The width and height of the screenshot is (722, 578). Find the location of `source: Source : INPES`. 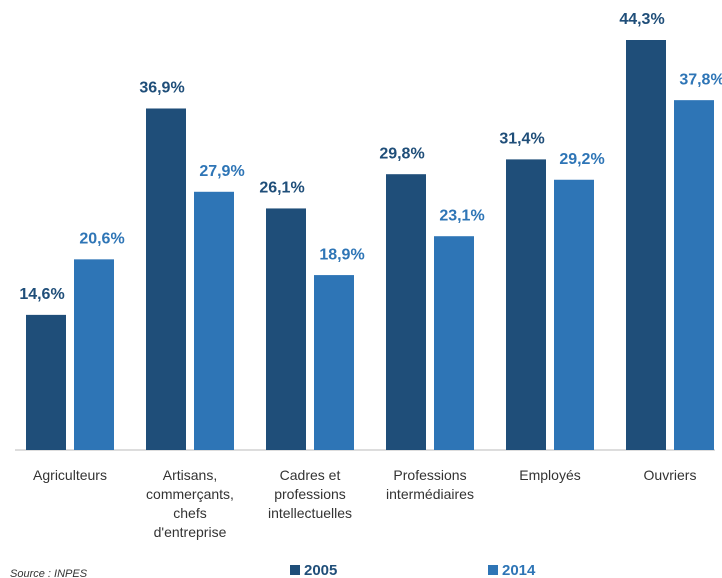

source: Source : INPES is located at coordinates (49, 573).